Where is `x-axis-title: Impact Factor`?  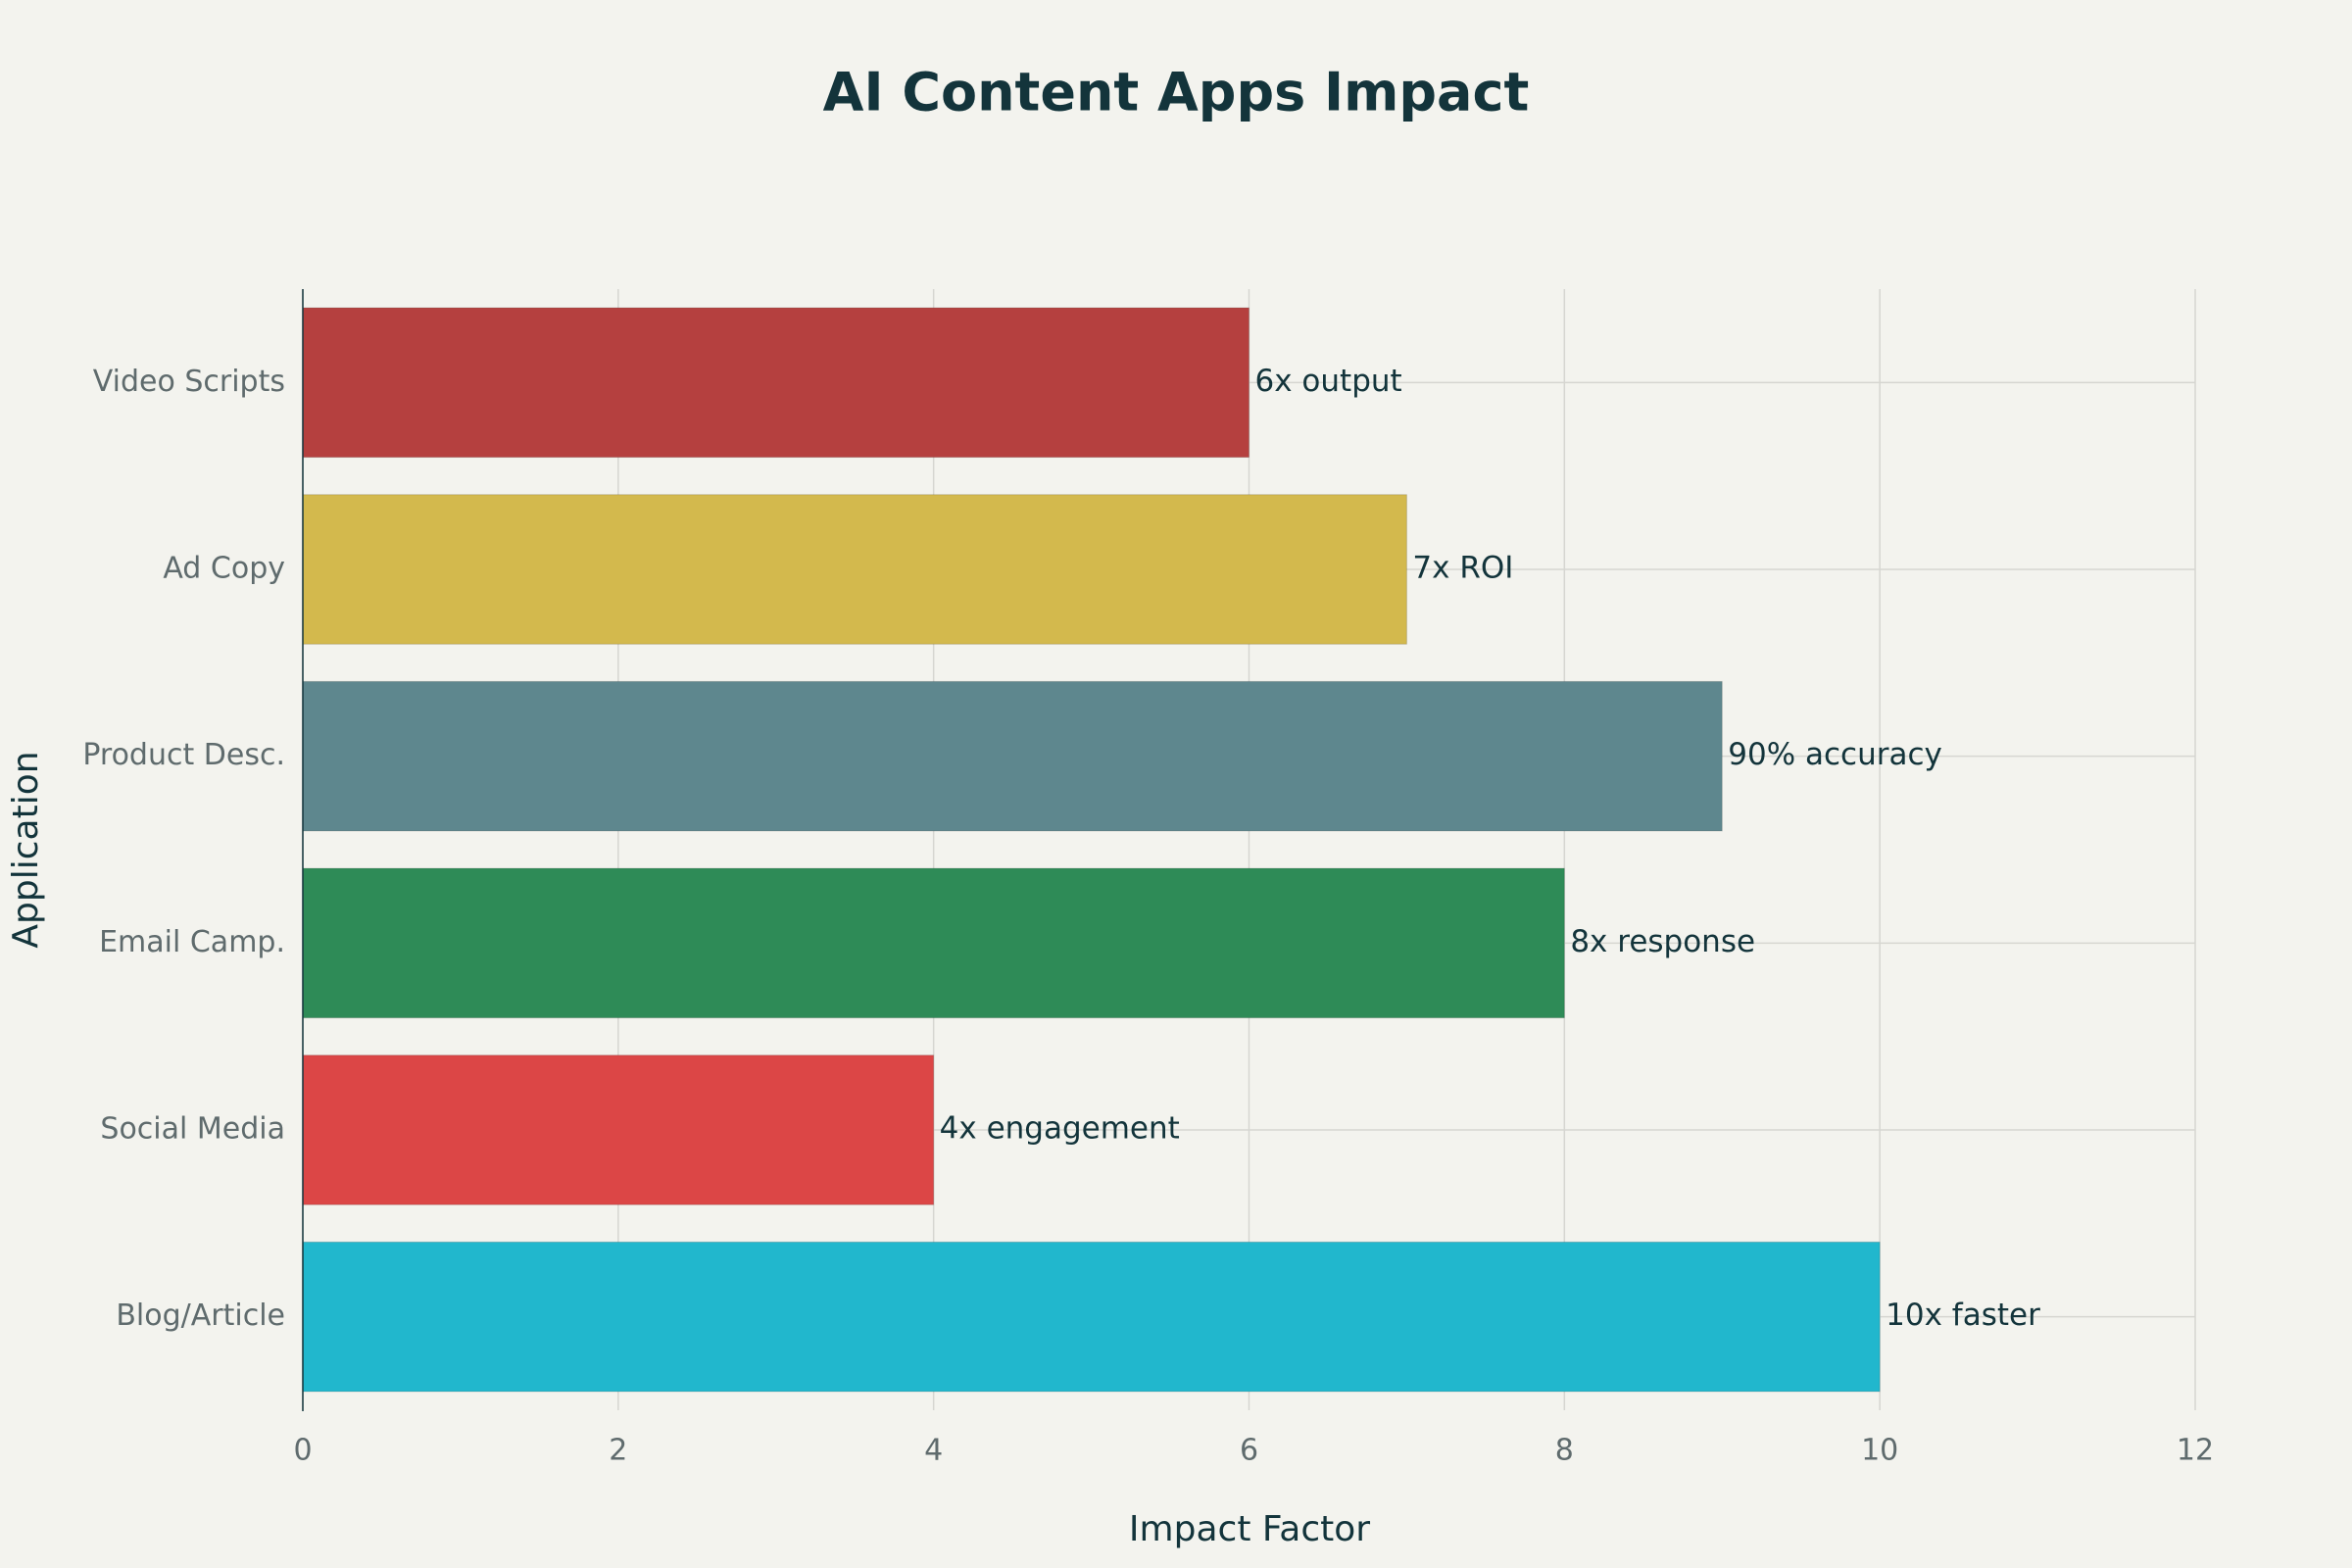 x-axis-title: Impact Factor is located at coordinates (1249, 1529).